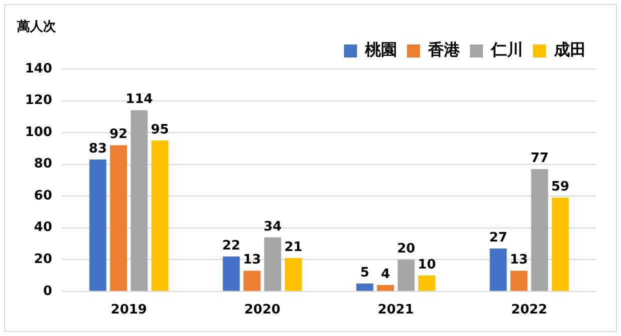 Image resolution: width=621 pixels, height=336 pixels. Describe the element at coordinates (38, 68) in the screenshot. I see `y-tick-label: 140` at that location.